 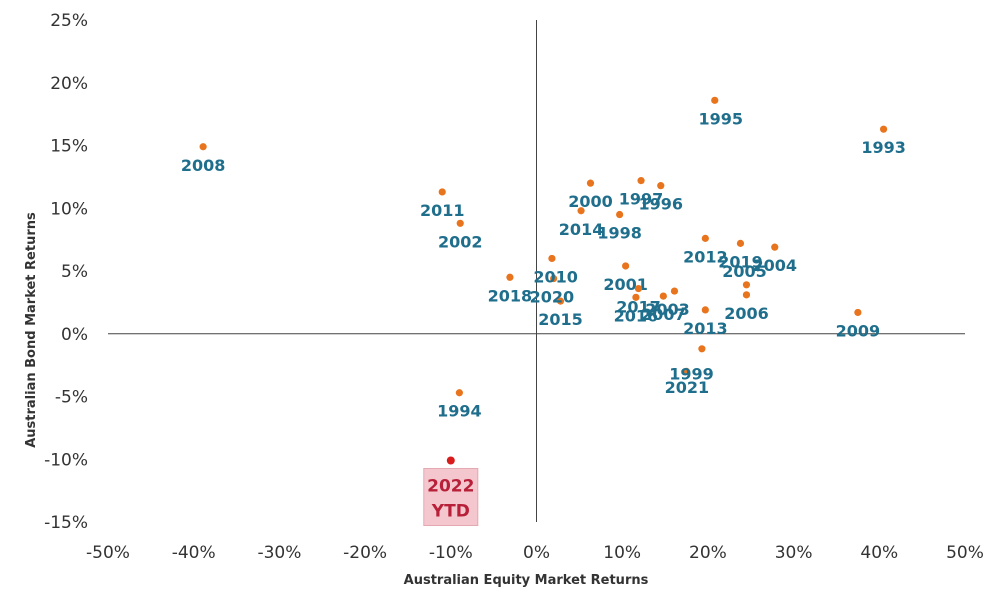 What do you see at coordinates (69, 84) in the screenshot?
I see `y-tick-label: 20%` at bounding box center [69, 84].